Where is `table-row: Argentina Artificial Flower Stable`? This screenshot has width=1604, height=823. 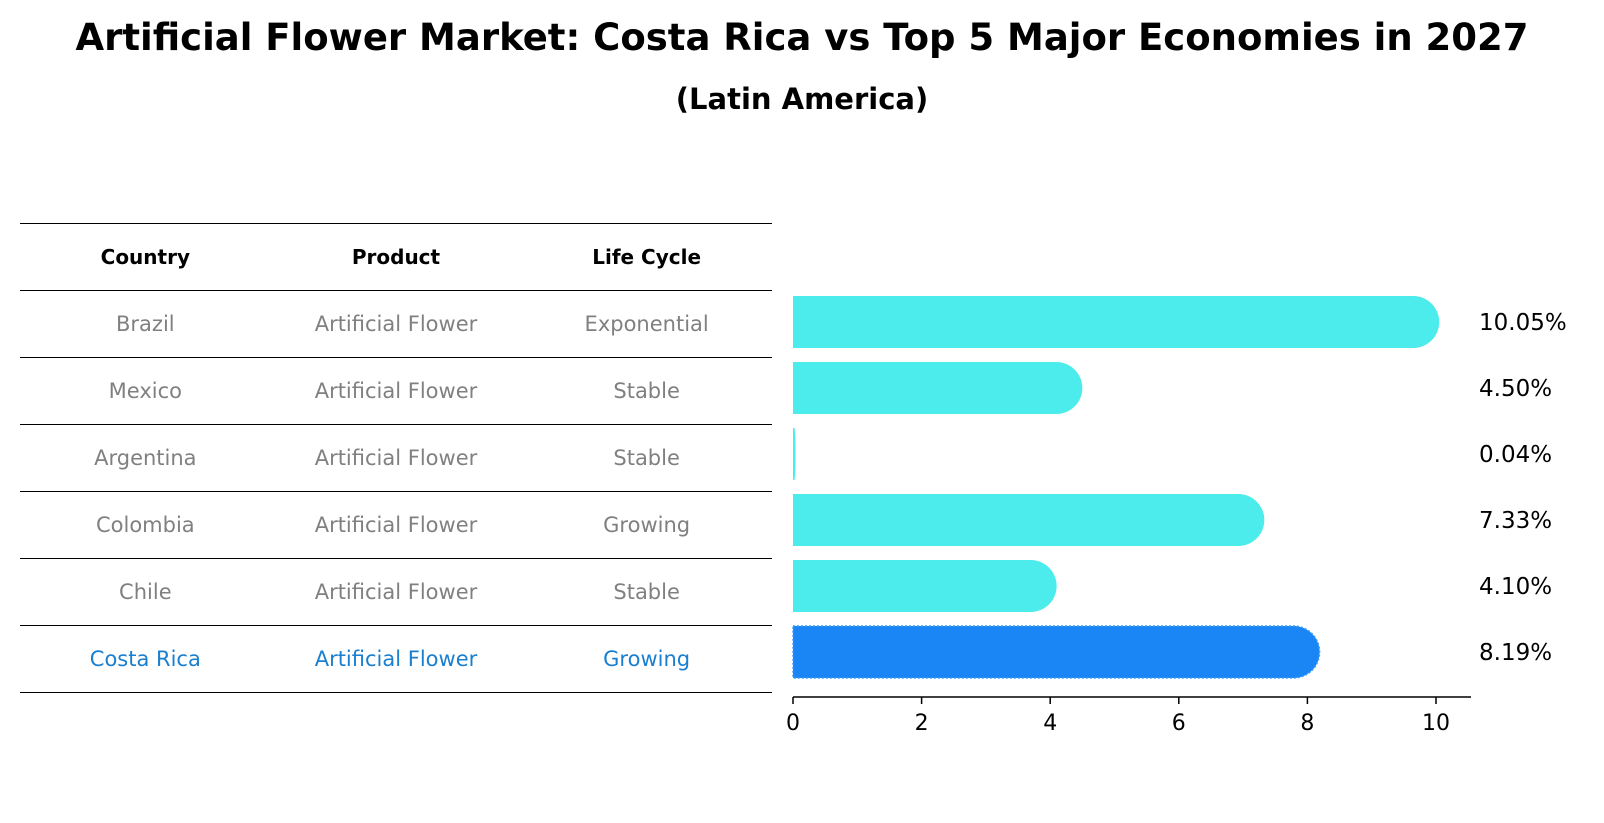 table-row: Argentina Artificial Flower Stable is located at coordinates (396, 457).